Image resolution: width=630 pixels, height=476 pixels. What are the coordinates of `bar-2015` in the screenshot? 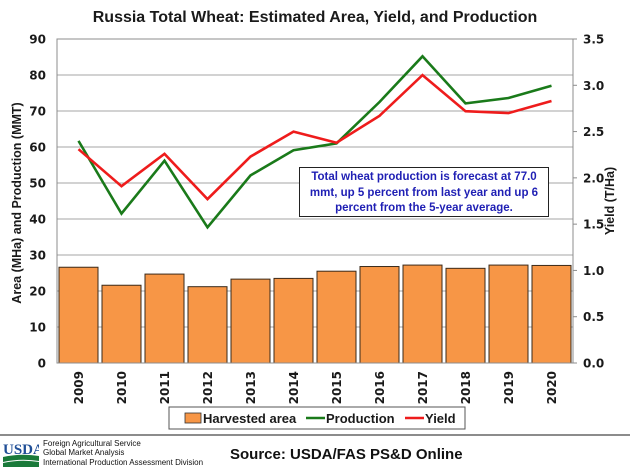 It's located at (336, 317).